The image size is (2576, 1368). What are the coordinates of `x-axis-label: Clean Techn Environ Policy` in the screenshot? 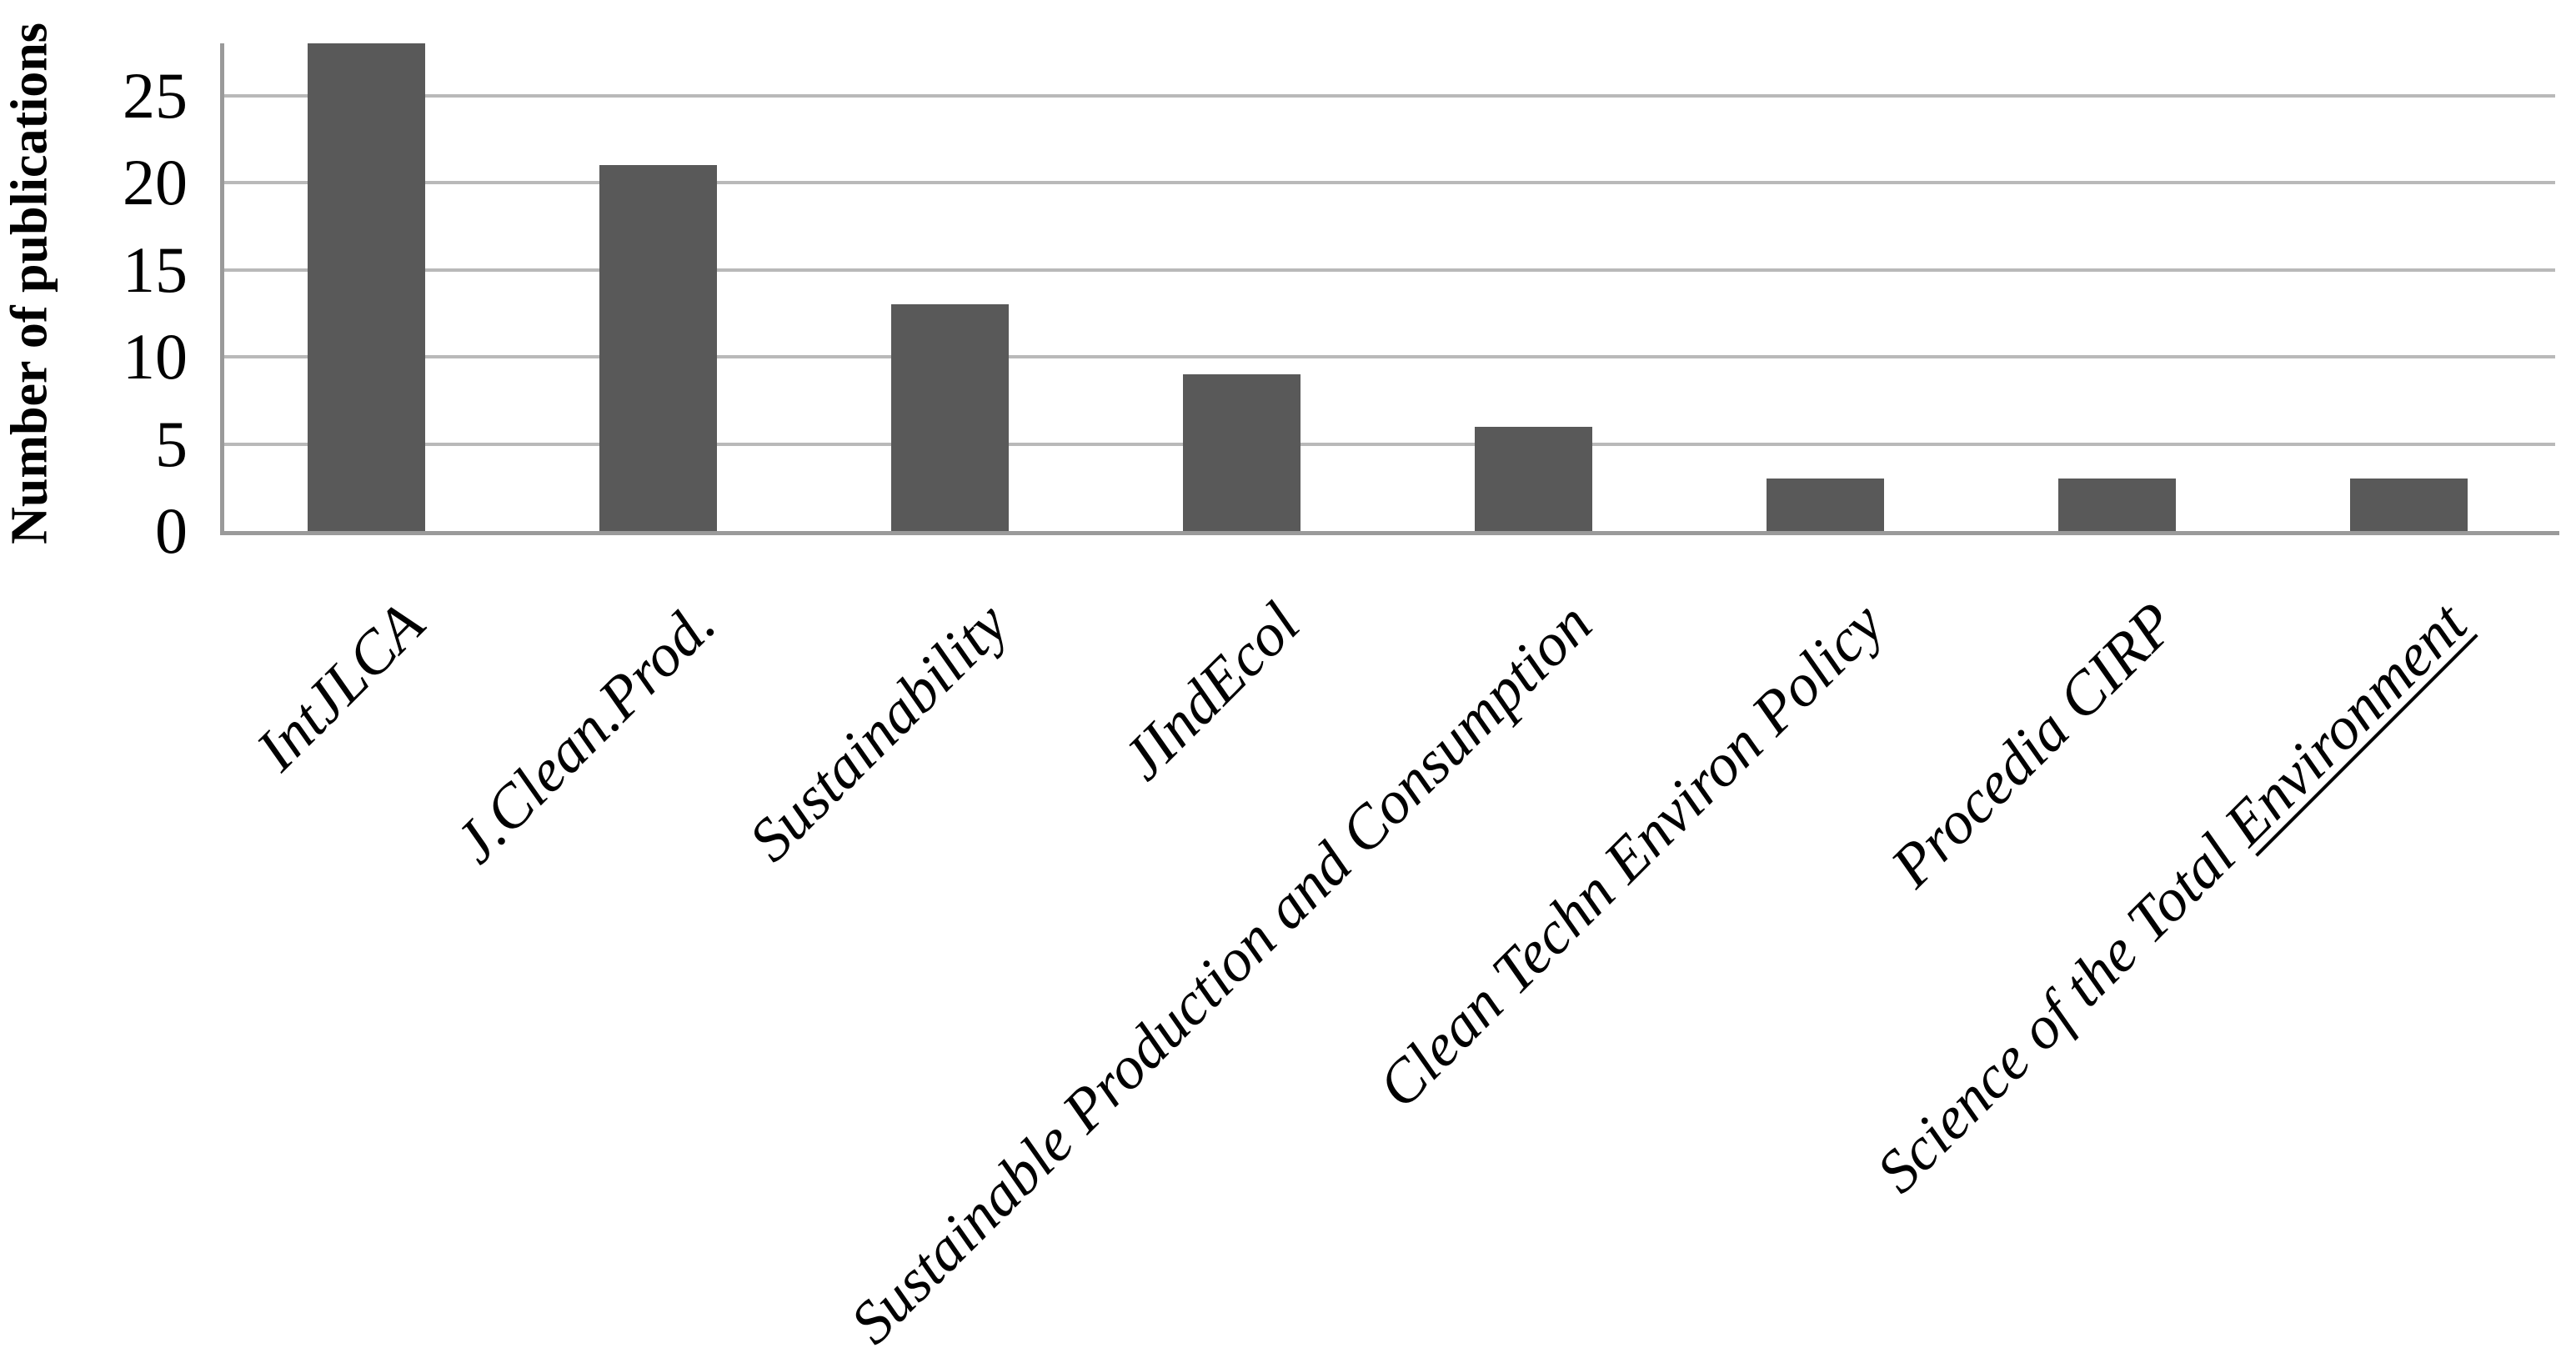 It's located at (1631, 855).